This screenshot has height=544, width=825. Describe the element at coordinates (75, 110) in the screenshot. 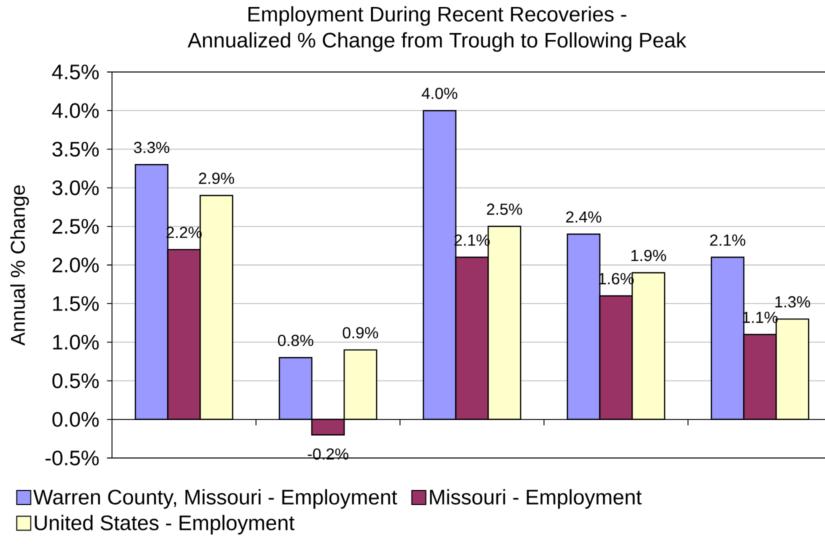

I see `y-tick-label: 4.0%` at that location.